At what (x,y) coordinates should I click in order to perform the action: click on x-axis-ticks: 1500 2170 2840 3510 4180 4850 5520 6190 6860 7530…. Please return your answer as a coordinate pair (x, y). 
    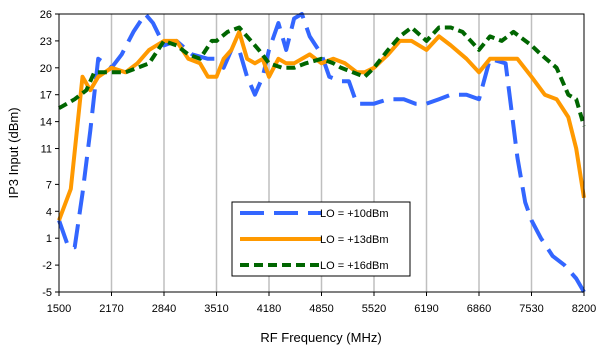
    Looking at the image, I should click on (321, 303).